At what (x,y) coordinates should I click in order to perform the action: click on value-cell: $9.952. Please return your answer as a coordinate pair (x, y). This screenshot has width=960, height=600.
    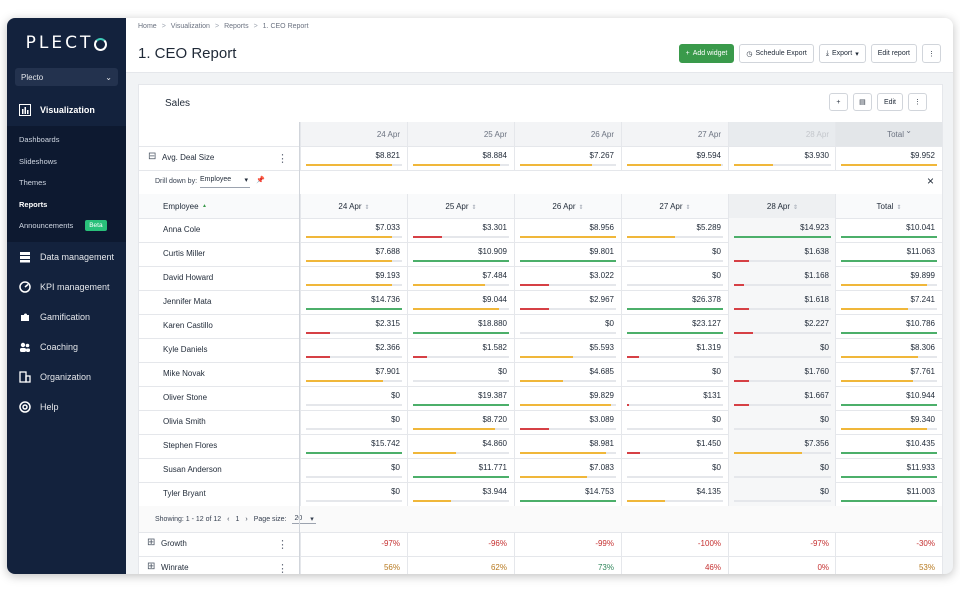
    Looking at the image, I should click on (888, 158).